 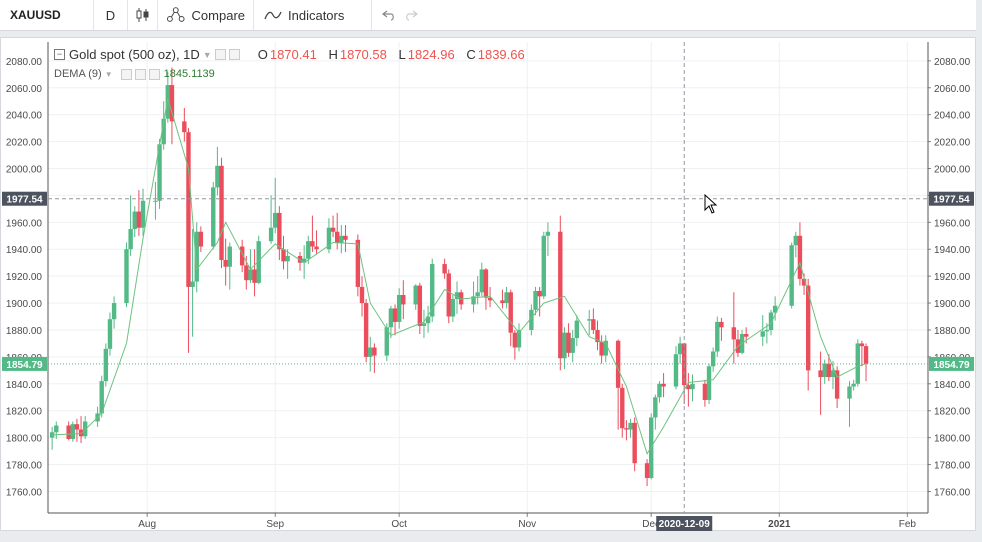 I want to click on collapse-icon: −, so click(x=59, y=54).